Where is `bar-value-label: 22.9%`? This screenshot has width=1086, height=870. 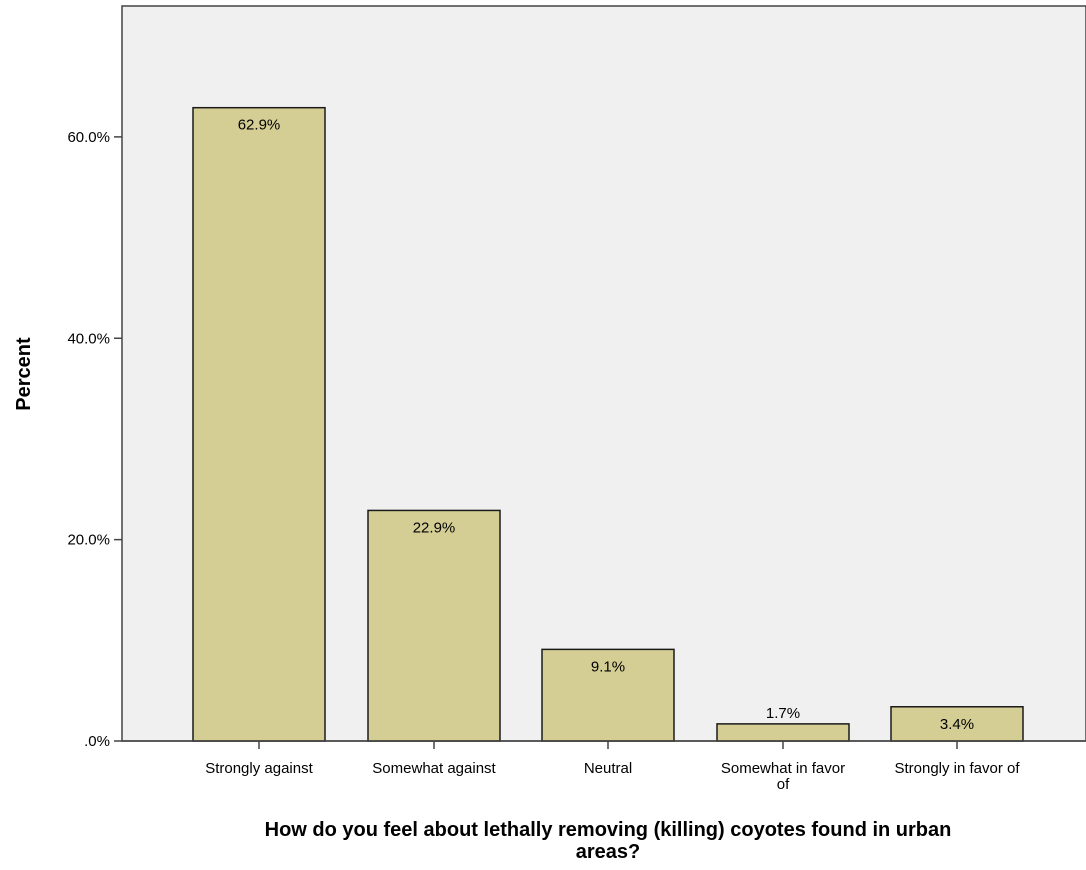
bar-value-label: 22.9% is located at coordinates (434, 527).